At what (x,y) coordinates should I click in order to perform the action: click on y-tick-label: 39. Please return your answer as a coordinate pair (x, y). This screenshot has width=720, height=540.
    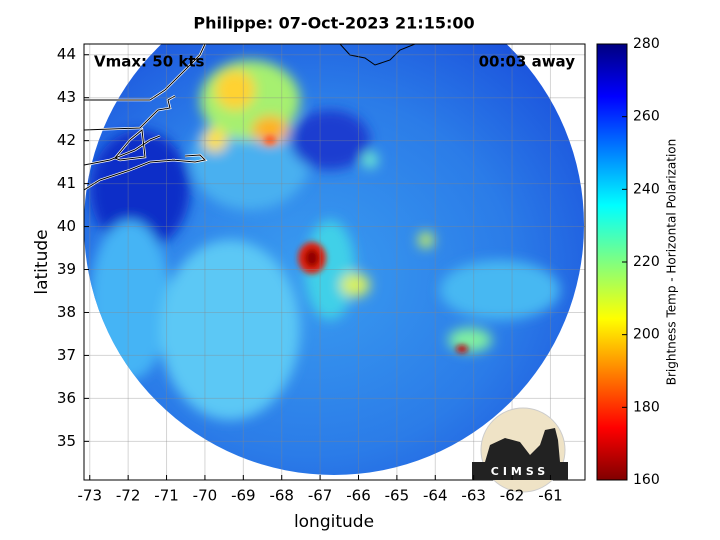
    Looking at the image, I should click on (66, 269).